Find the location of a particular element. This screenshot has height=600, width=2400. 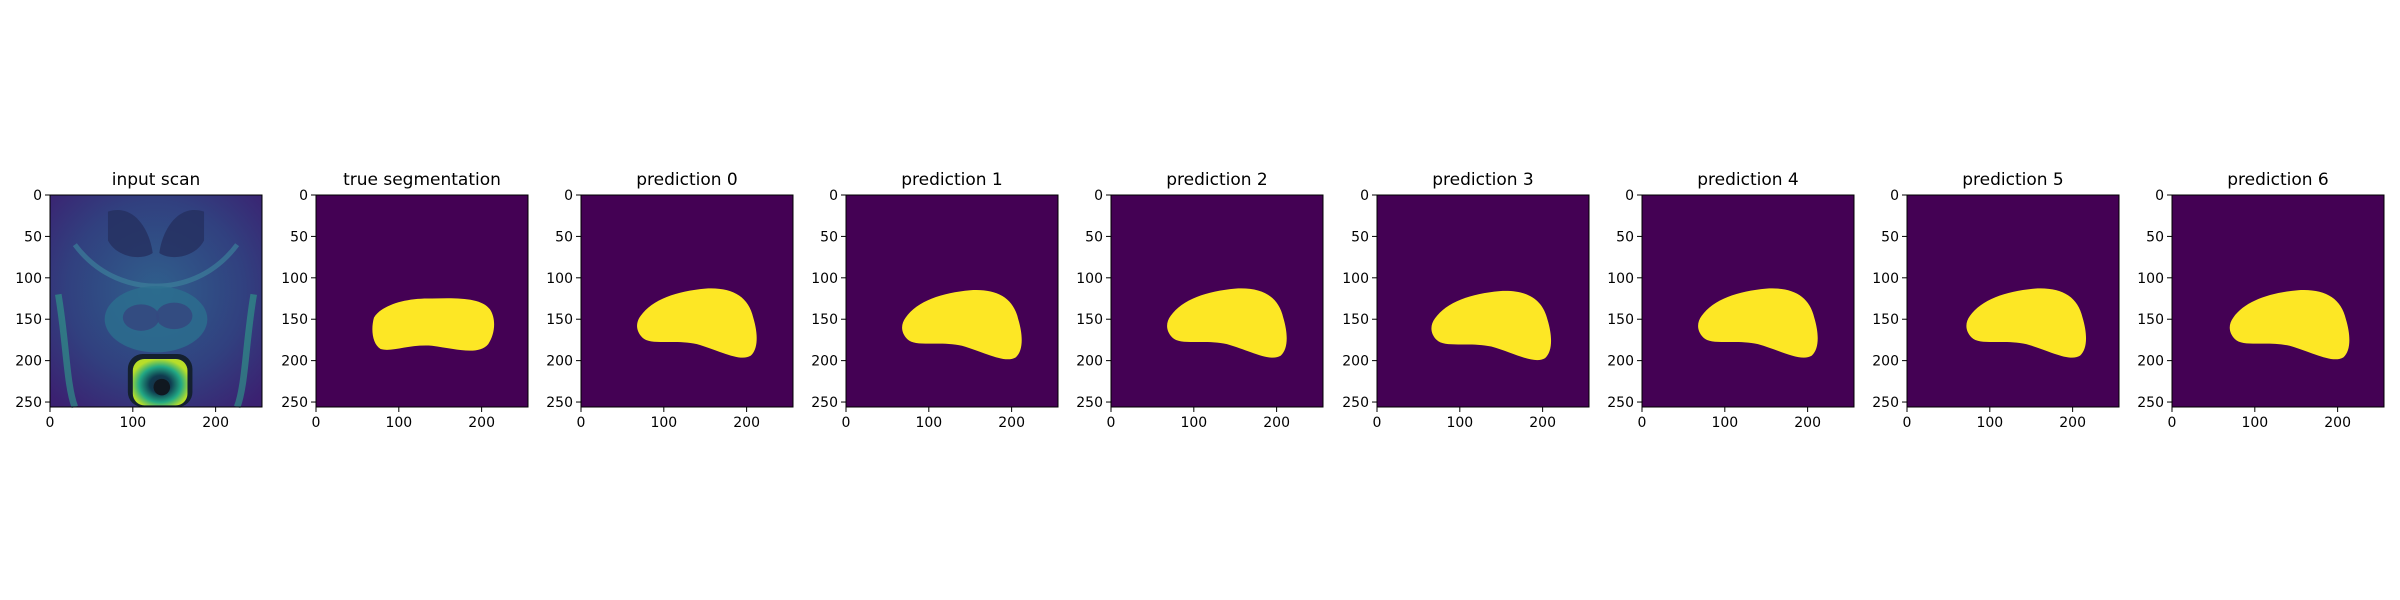

panel-title: true segmentation is located at coordinates (422, 180).